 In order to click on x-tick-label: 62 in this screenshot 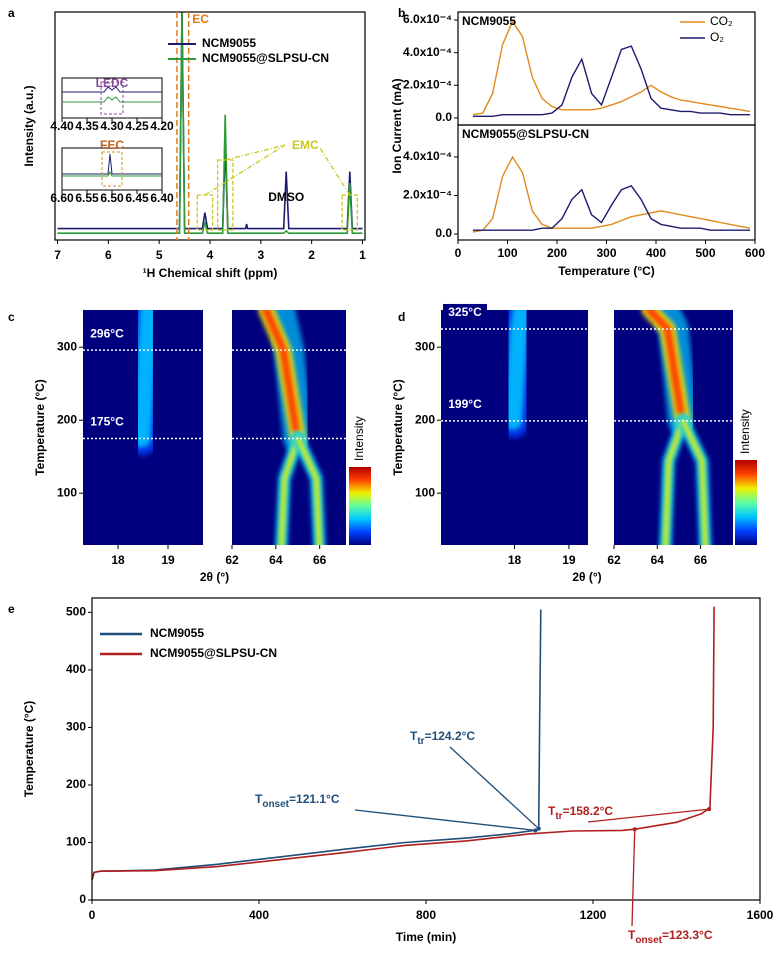, I will do `click(614, 560)`.